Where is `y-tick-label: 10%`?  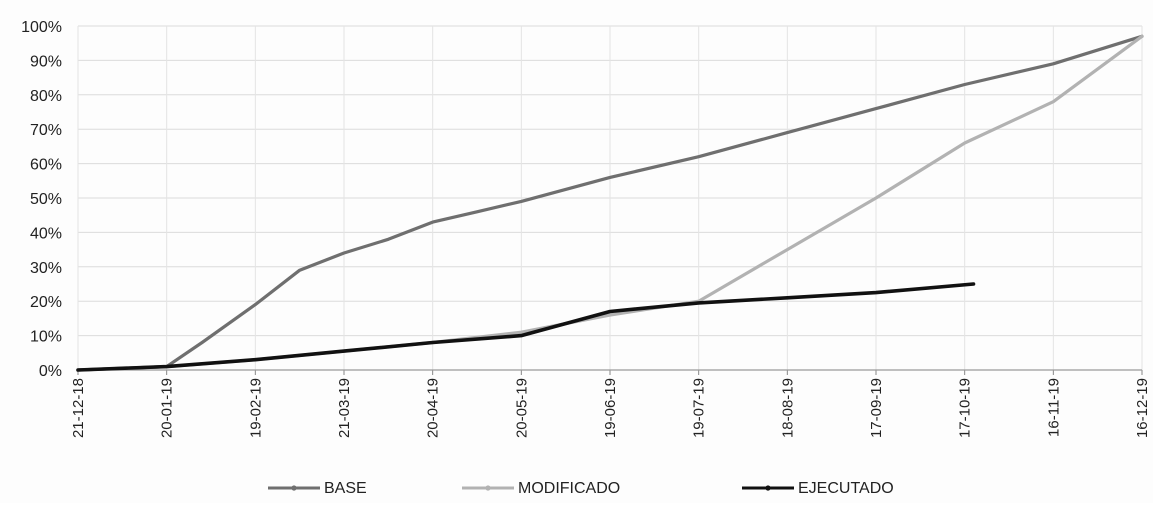
y-tick-label: 10% is located at coordinates (46, 337).